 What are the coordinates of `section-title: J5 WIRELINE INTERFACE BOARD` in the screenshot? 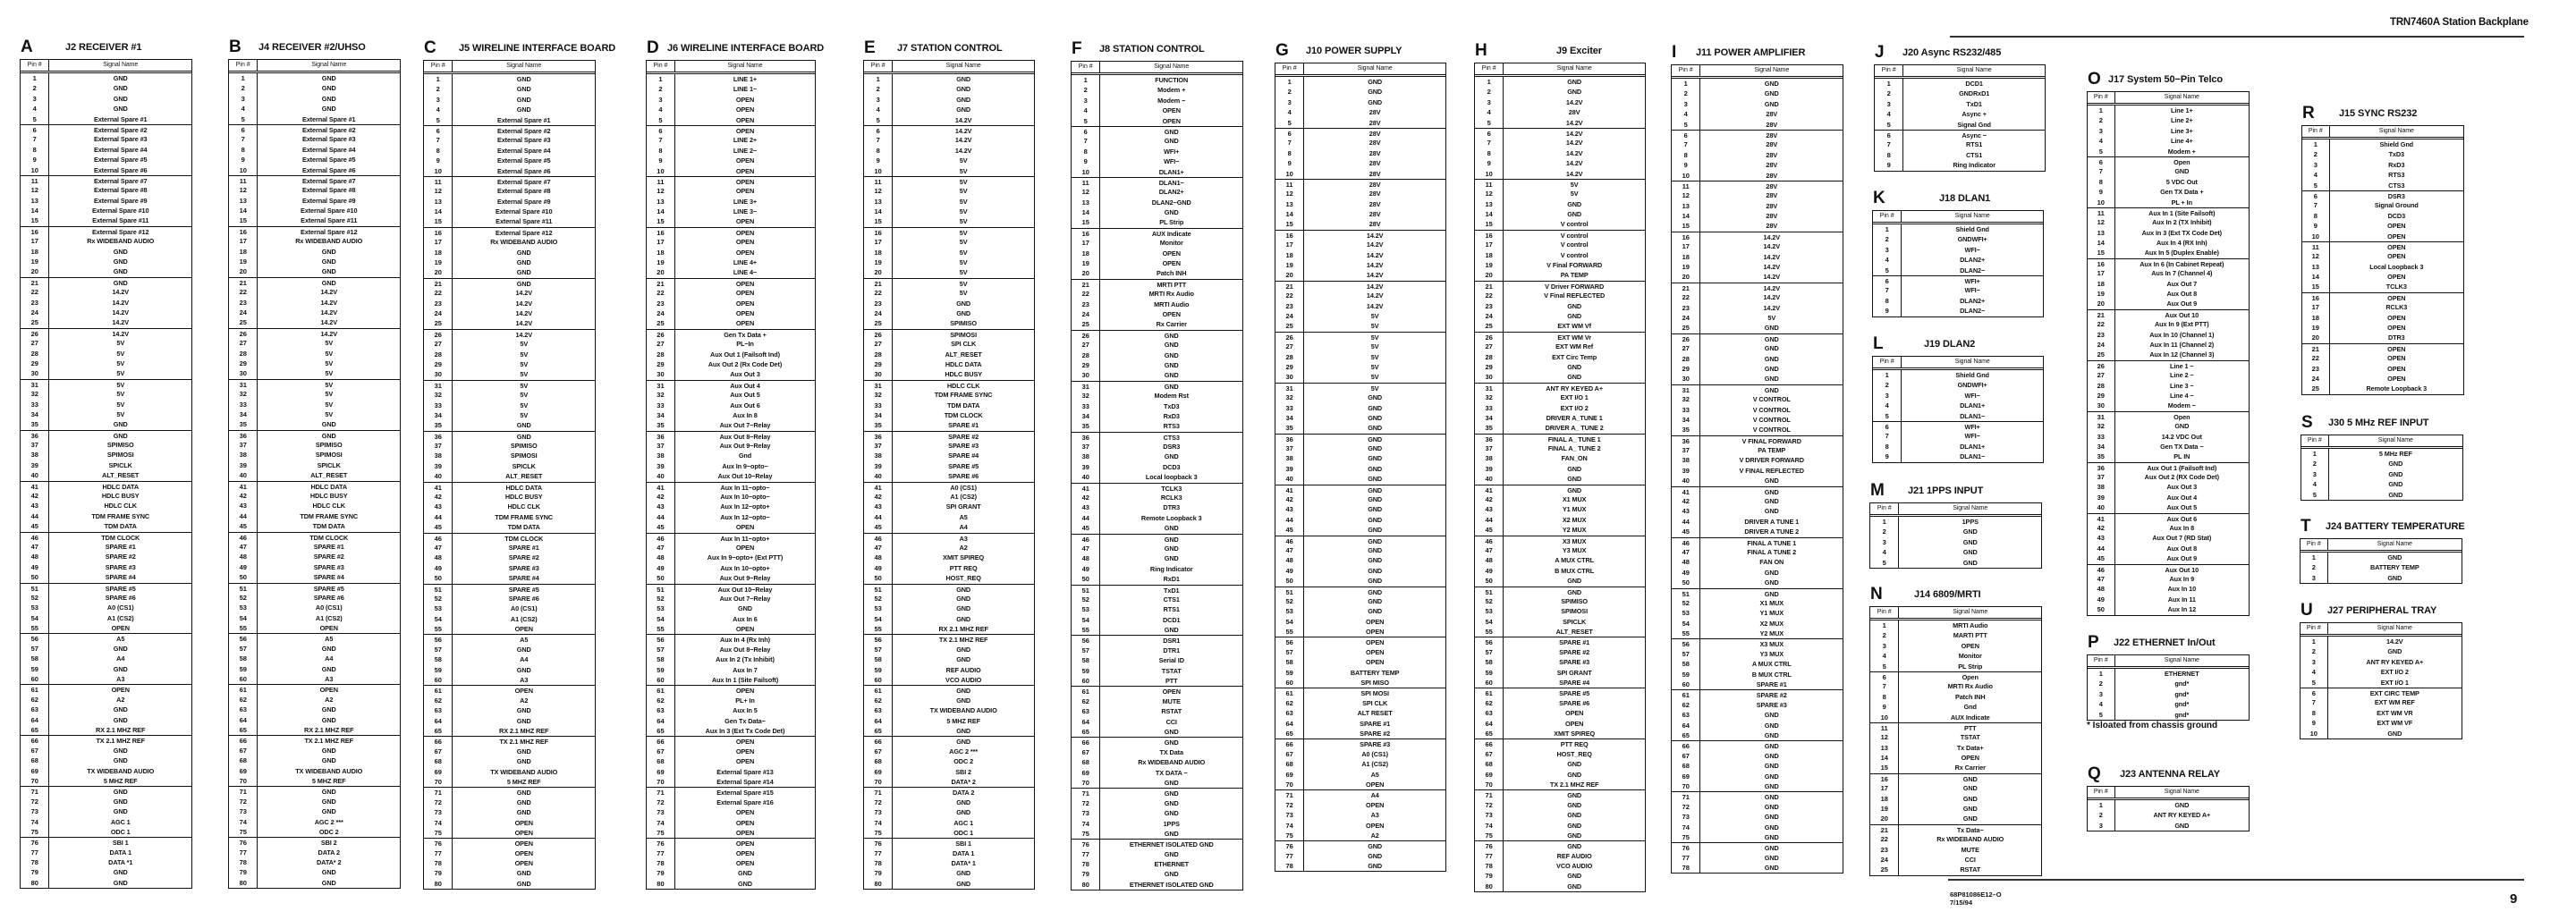 It's located at (537, 48).